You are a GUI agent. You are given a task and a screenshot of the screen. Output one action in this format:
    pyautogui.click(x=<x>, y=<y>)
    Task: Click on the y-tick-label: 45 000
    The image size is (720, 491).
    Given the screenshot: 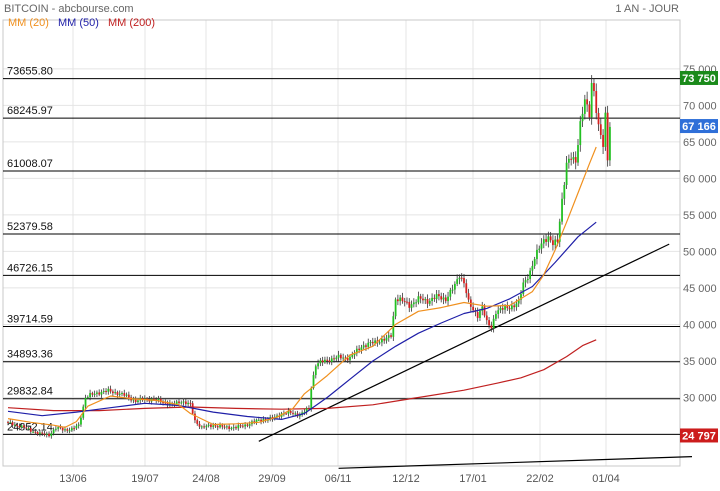 What is the action you would take?
    pyautogui.click(x=700, y=289)
    